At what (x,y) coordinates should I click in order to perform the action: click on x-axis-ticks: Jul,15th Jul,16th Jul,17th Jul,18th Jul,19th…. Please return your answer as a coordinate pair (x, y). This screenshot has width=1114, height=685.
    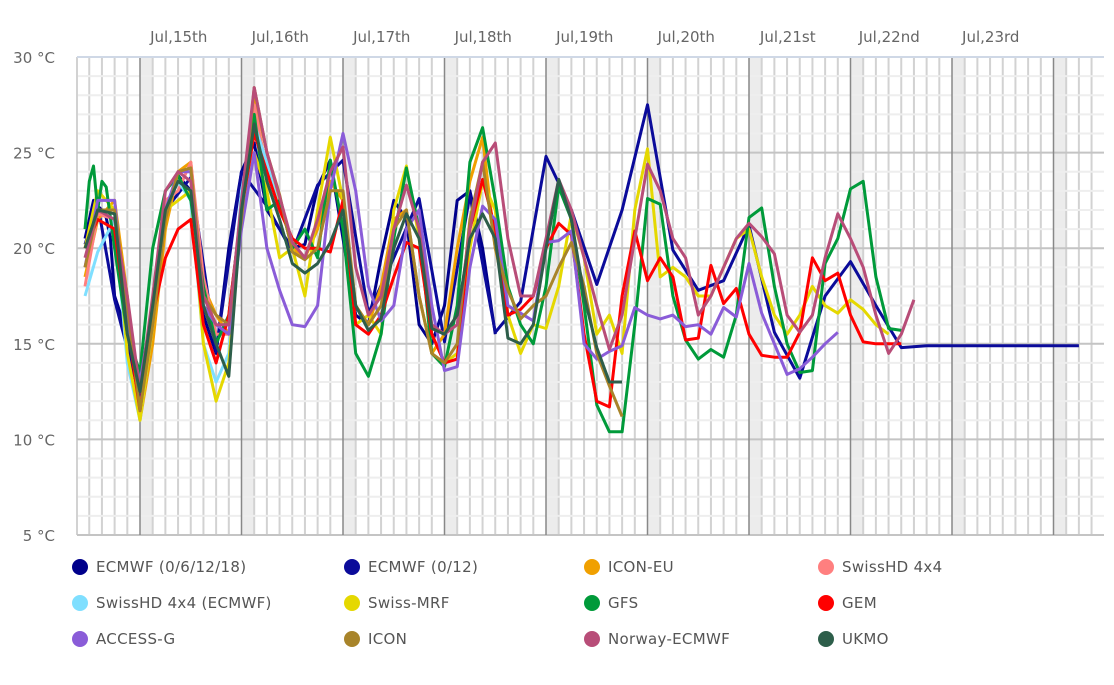
    Looking at the image, I should click on (584, 37).